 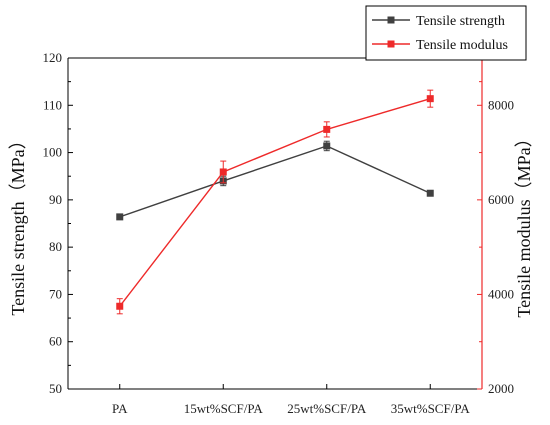 What do you see at coordinates (53, 152) in the screenshot?
I see `y-tick-label: 100` at bounding box center [53, 152].